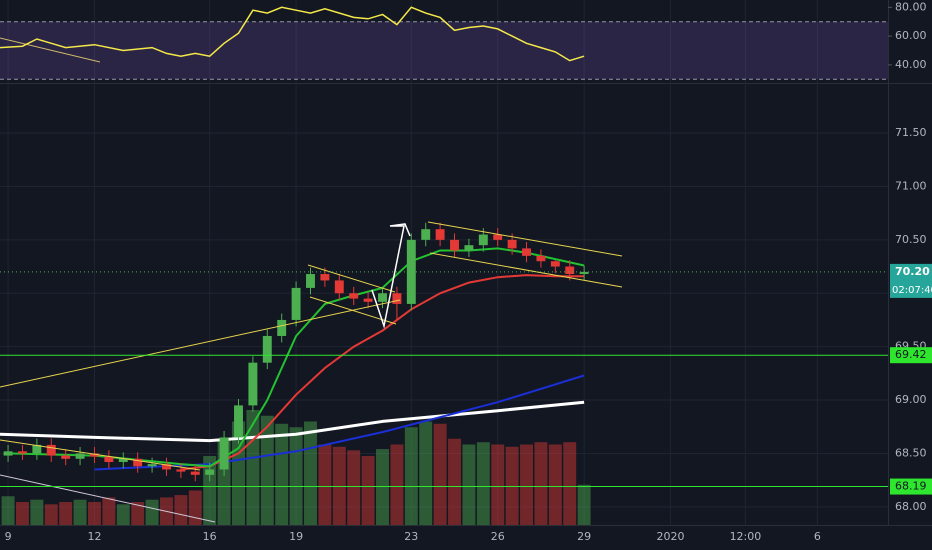  What do you see at coordinates (411, 536) in the screenshot?
I see `x-tick-label: 23` at bounding box center [411, 536].